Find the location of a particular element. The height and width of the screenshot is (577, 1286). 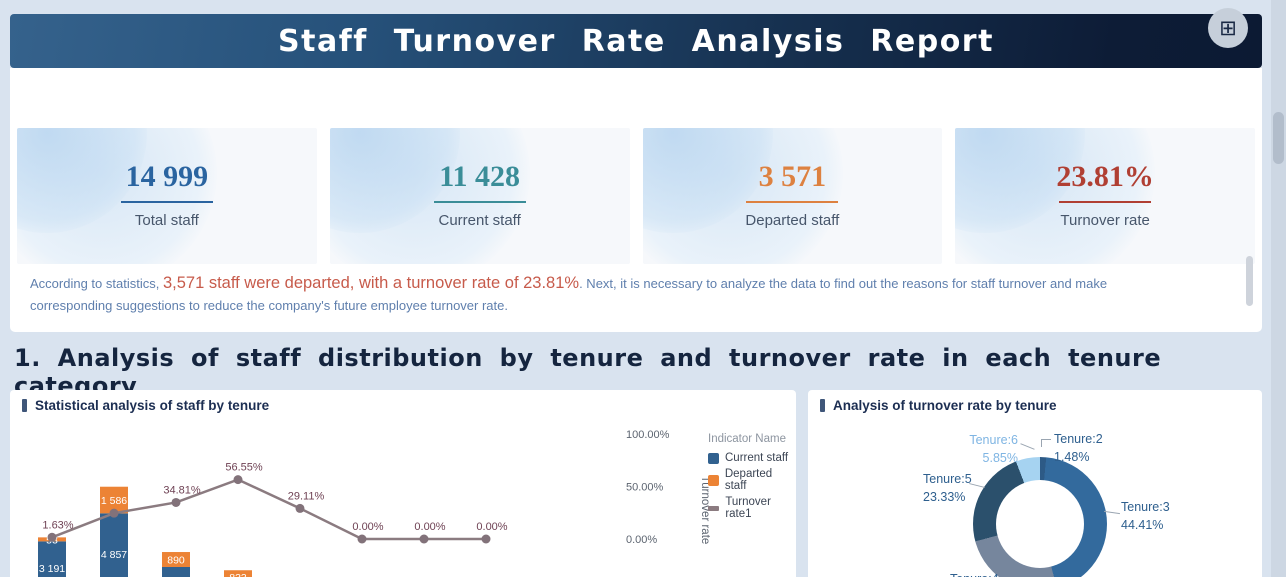

total-staff-label: Total staff is located at coordinates (166, 220).